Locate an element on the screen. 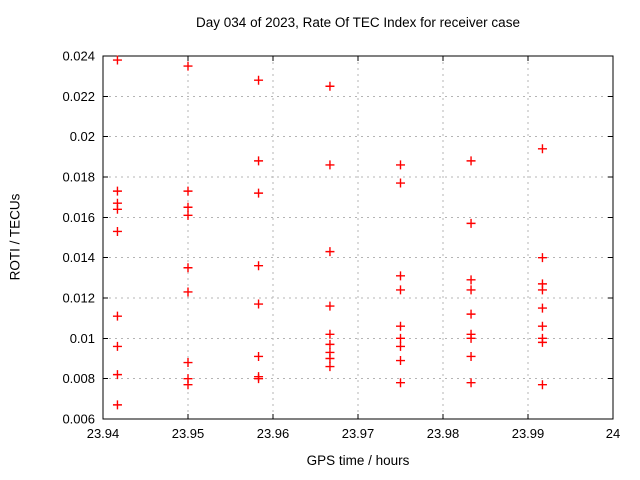 The height and width of the screenshot is (480, 640). y-tick-label: 0.014 is located at coordinates (78, 257).